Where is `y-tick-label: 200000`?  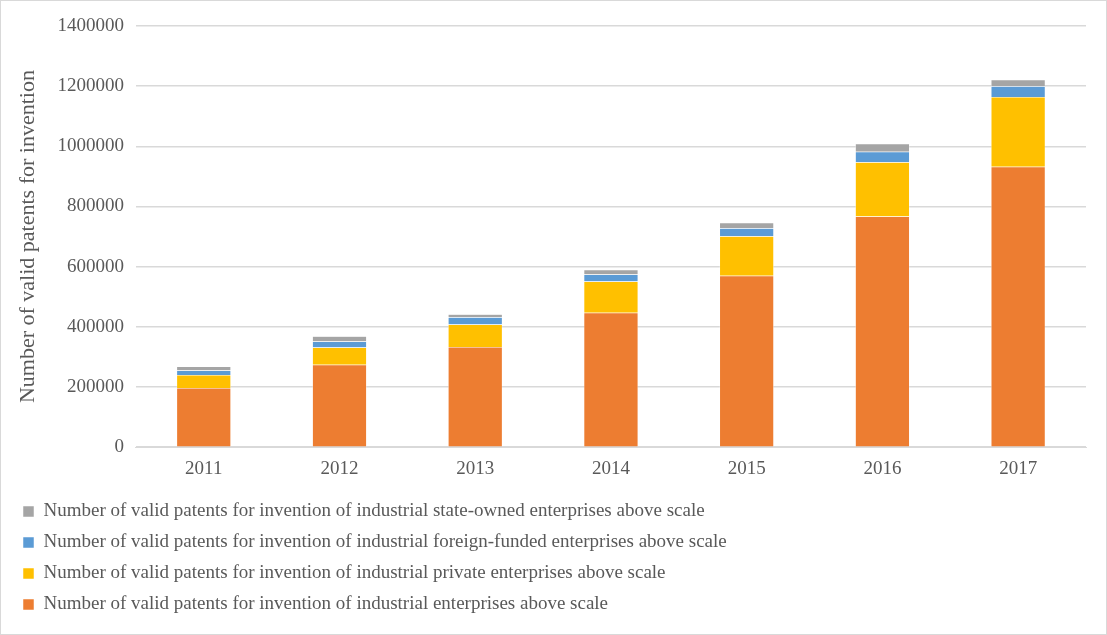 y-tick-label: 200000 is located at coordinates (95, 386).